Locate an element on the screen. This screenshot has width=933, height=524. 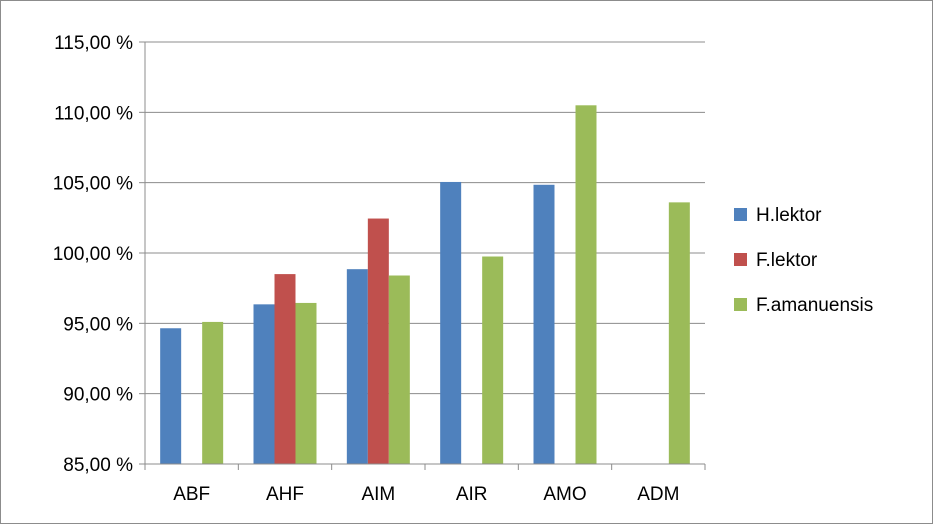
bar-f-amanuensis-amo is located at coordinates (586, 285).